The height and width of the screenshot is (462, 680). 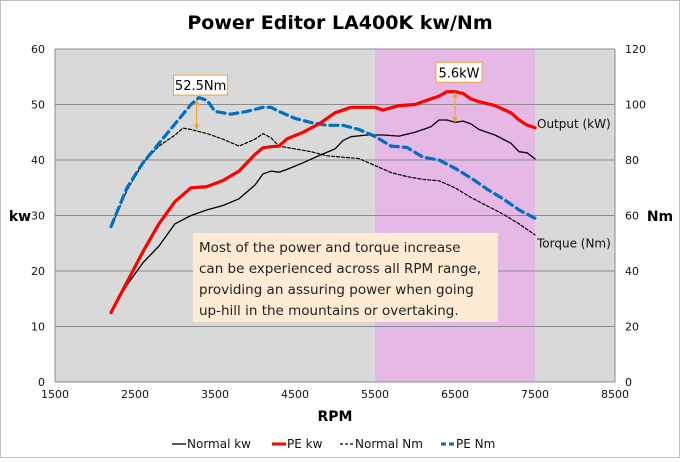 I want to click on note-line: providing an assuring power when going, so click(x=336, y=290).